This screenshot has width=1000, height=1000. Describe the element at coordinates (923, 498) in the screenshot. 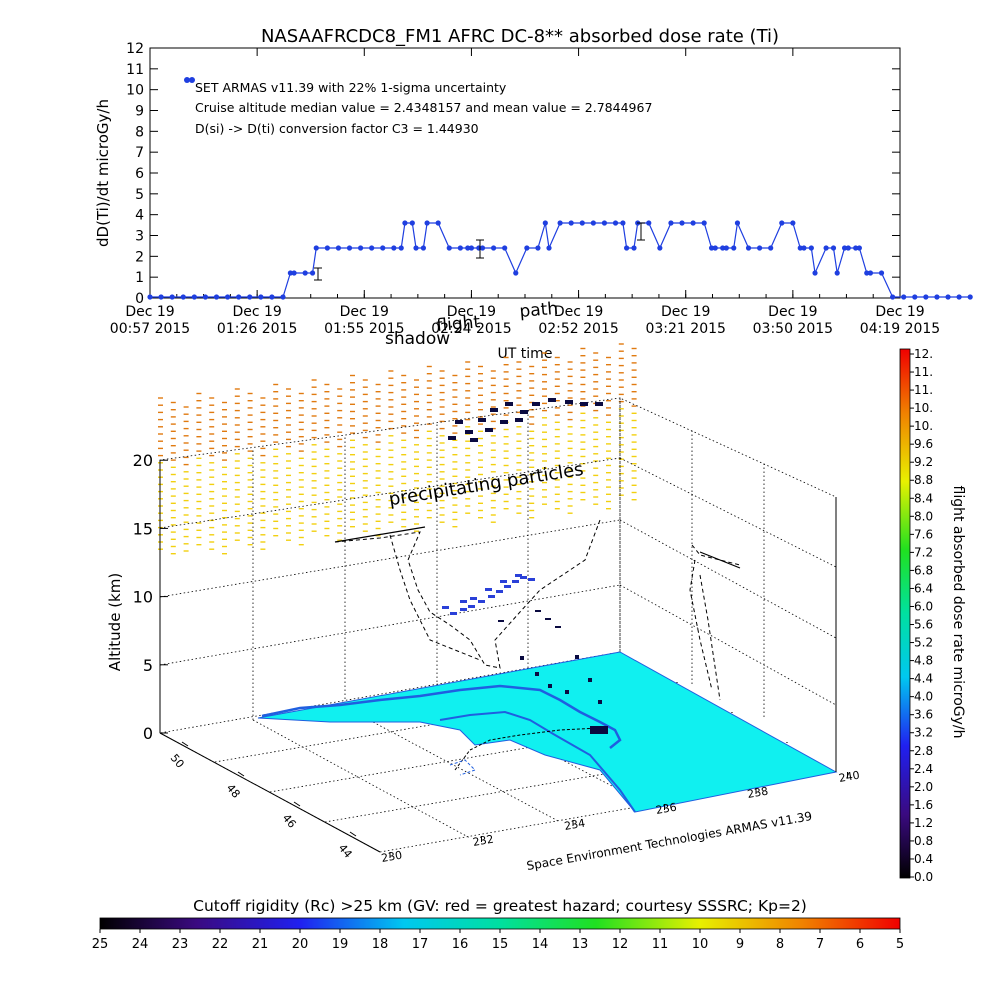

I see `dose-tick-label: 8.4` at that location.